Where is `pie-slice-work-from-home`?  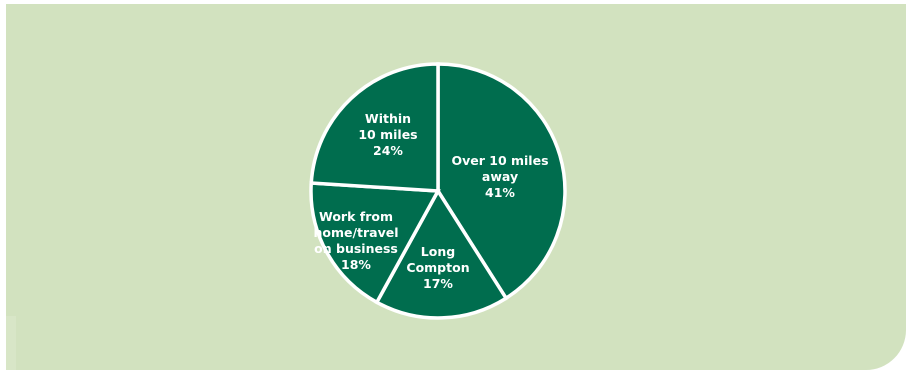
pie-slice-work-from-home is located at coordinates (375, 243).